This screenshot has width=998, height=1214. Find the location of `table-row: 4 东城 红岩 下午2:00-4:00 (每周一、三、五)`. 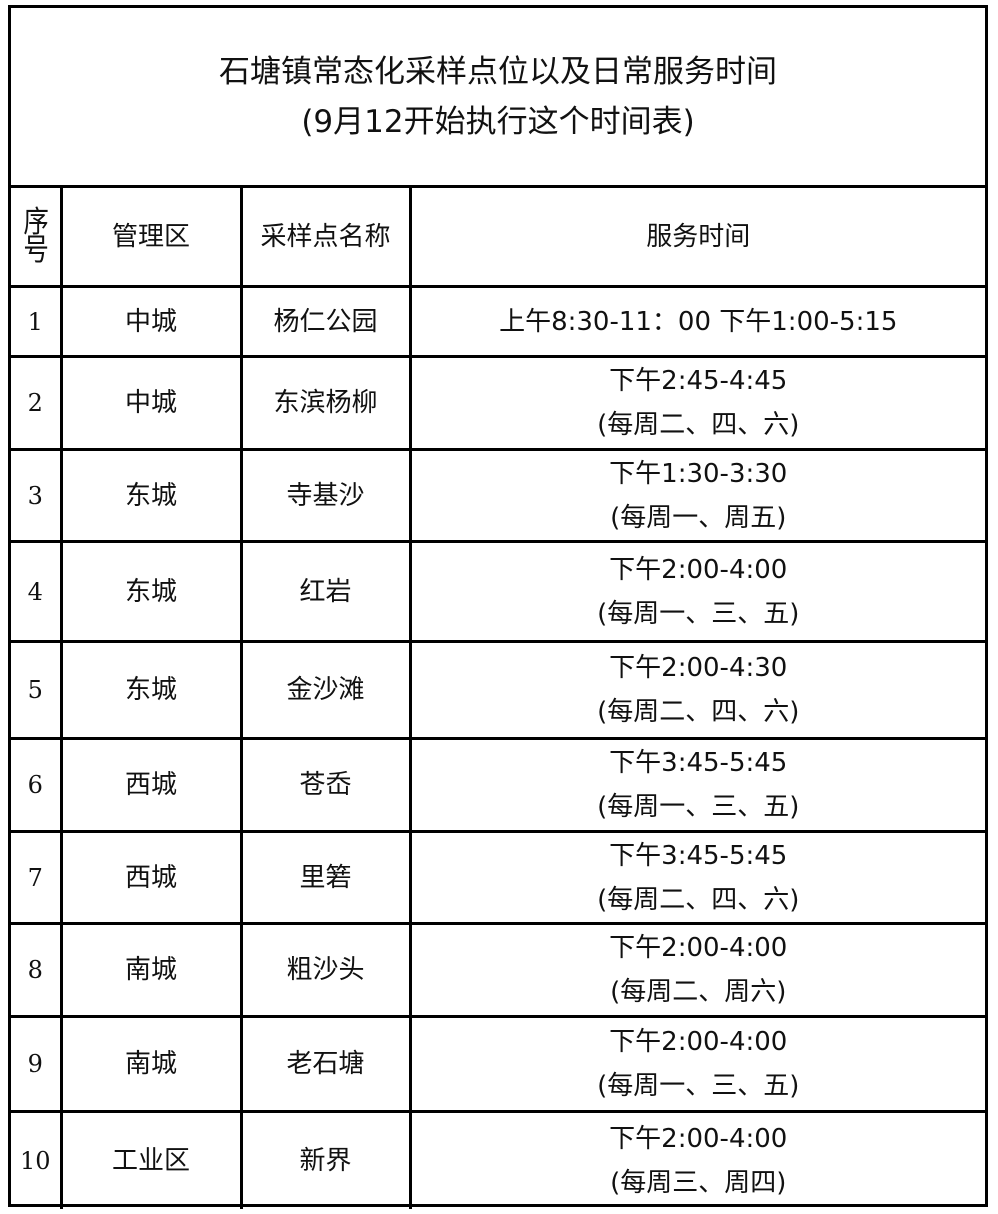

table-row: 4 东城 红岩 下午2:00-4:00 (每周一、三、五) is located at coordinates (498, 591).